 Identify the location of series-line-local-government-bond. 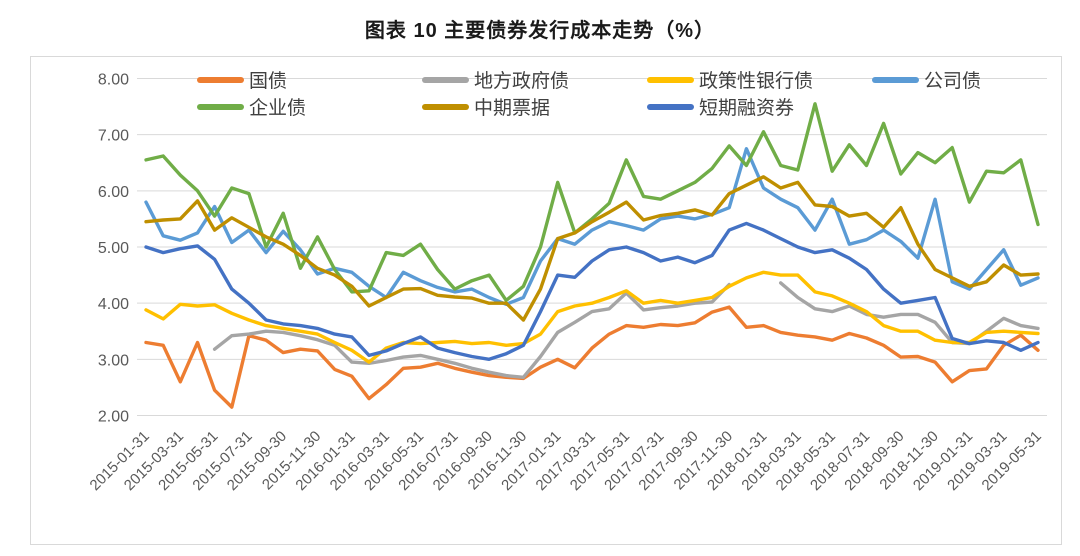
(626, 330).